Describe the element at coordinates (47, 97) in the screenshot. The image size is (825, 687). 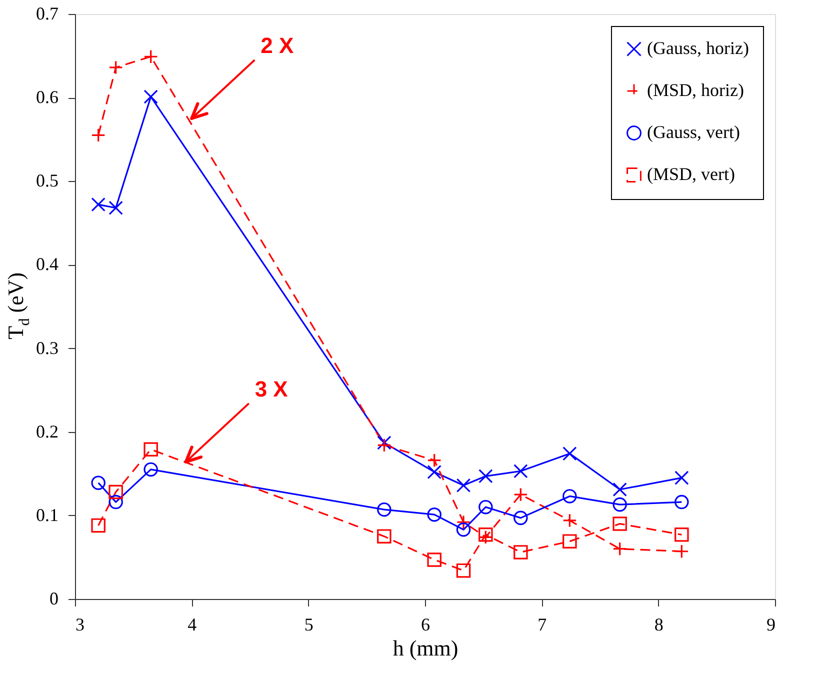
I see `y-tick-label: 0.6` at that location.